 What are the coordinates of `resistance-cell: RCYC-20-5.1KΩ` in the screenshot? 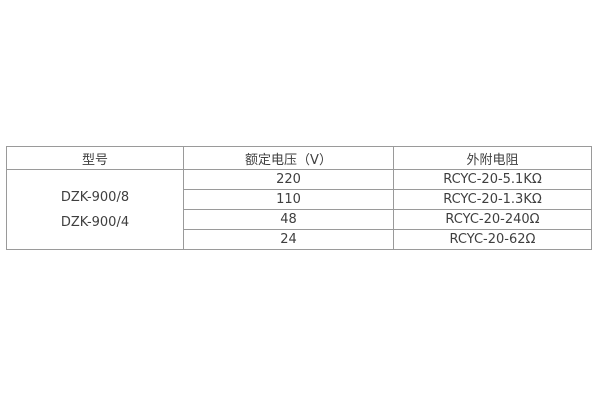 It's located at (492, 179).